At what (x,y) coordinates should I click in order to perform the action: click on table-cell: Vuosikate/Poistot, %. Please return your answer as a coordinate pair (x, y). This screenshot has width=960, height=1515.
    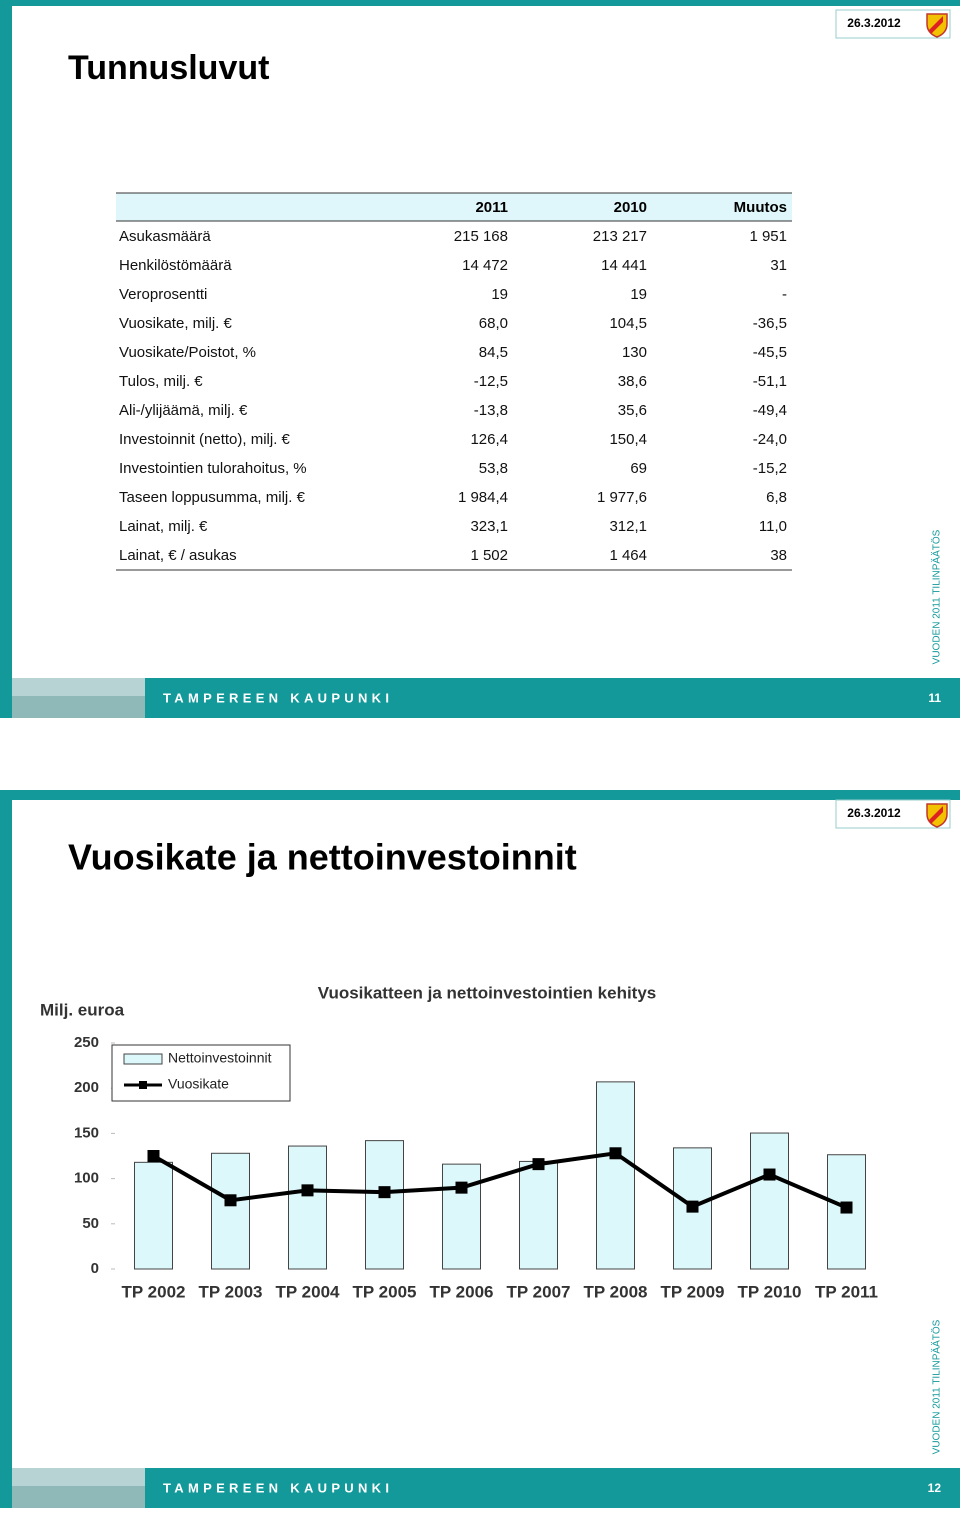
    Looking at the image, I should click on (187, 352).